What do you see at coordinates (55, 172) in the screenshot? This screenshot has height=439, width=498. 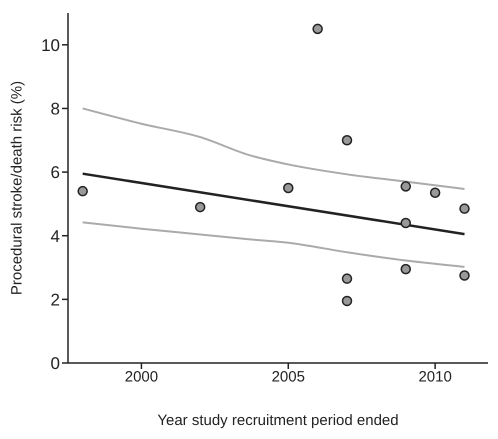 I see `y-tick-label: 6` at bounding box center [55, 172].